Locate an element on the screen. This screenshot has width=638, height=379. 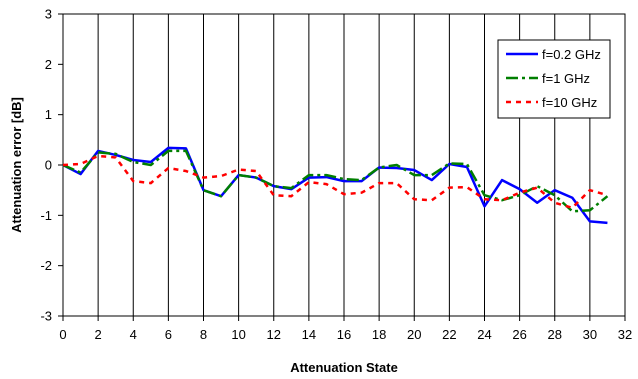
x-tick-label: 6 is located at coordinates (168, 334).